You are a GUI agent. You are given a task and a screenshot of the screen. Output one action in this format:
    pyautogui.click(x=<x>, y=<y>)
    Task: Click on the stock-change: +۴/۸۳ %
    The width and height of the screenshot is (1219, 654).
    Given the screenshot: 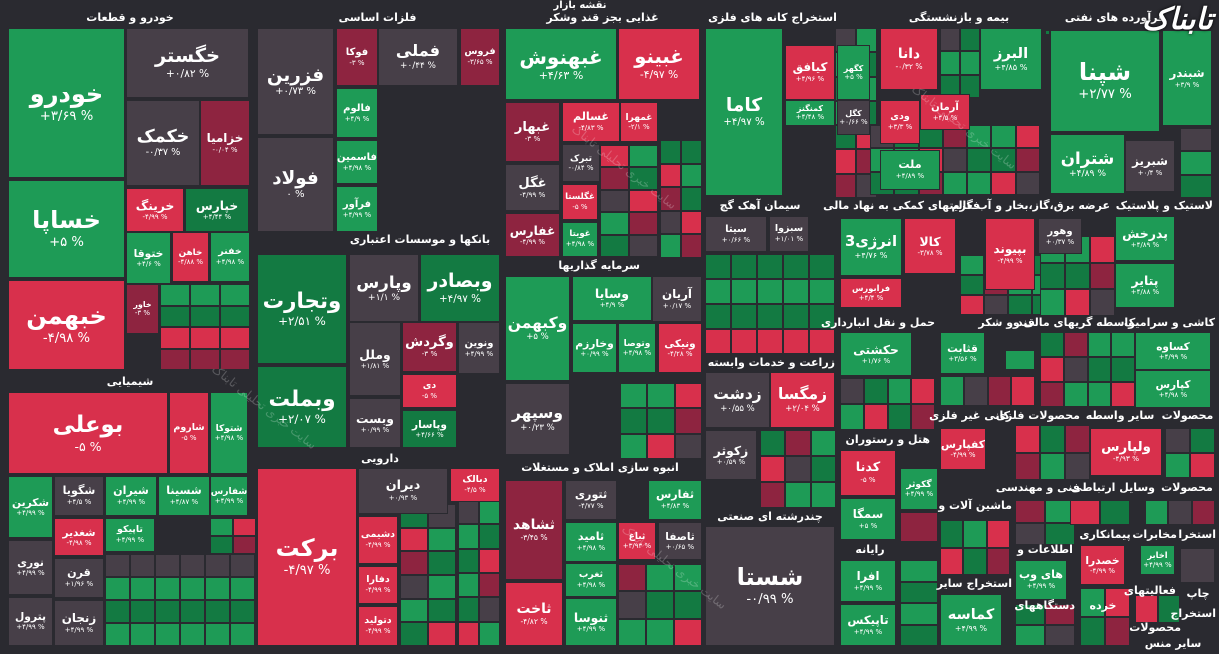 What is the action you would take?
    pyautogui.click(x=675, y=506)
    